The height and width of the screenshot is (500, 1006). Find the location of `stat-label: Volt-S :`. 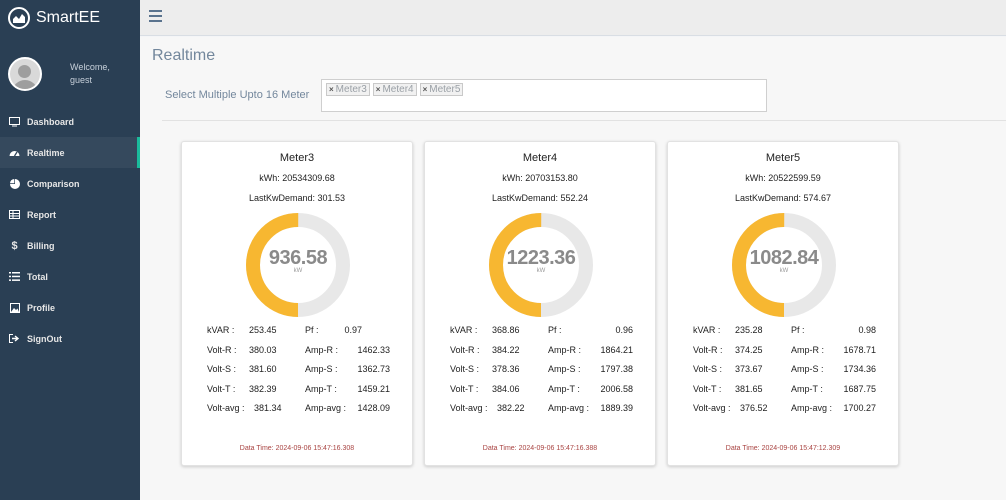

stat-label: Volt-S : is located at coordinates (465, 369).